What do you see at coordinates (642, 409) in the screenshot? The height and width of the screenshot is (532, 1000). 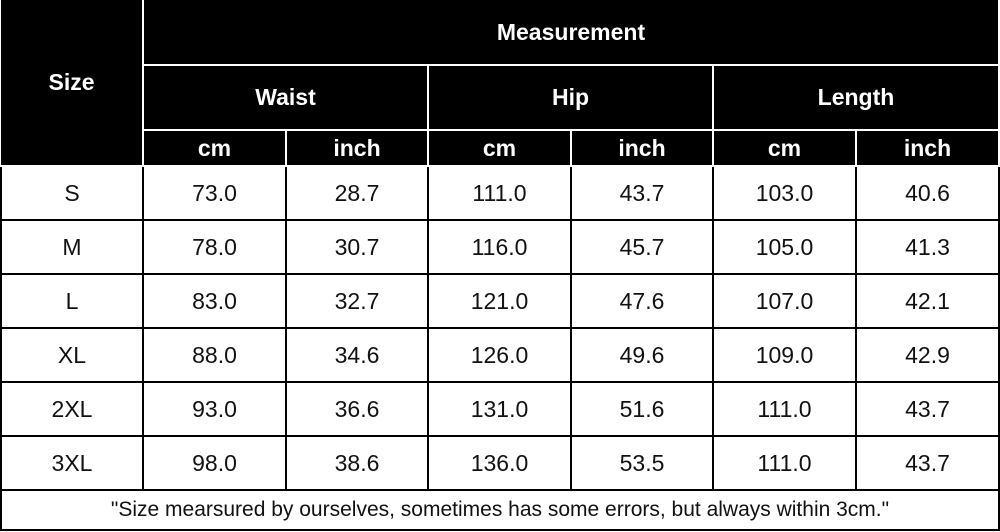 I see `measurement-cell: 51.6` at bounding box center [642, 409].